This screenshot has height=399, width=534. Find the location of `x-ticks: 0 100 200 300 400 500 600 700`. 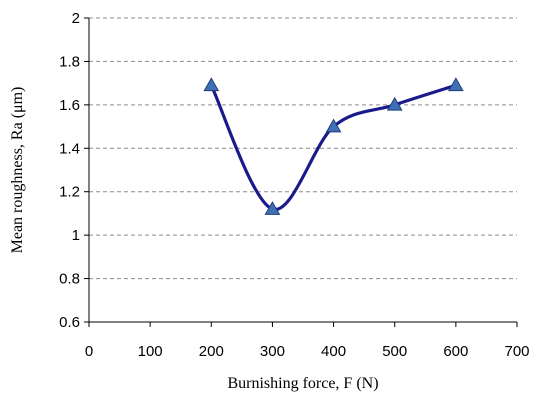

x-ticks: 0 100 200 300 400 500 600 700 is located at coordinates (307, 341).